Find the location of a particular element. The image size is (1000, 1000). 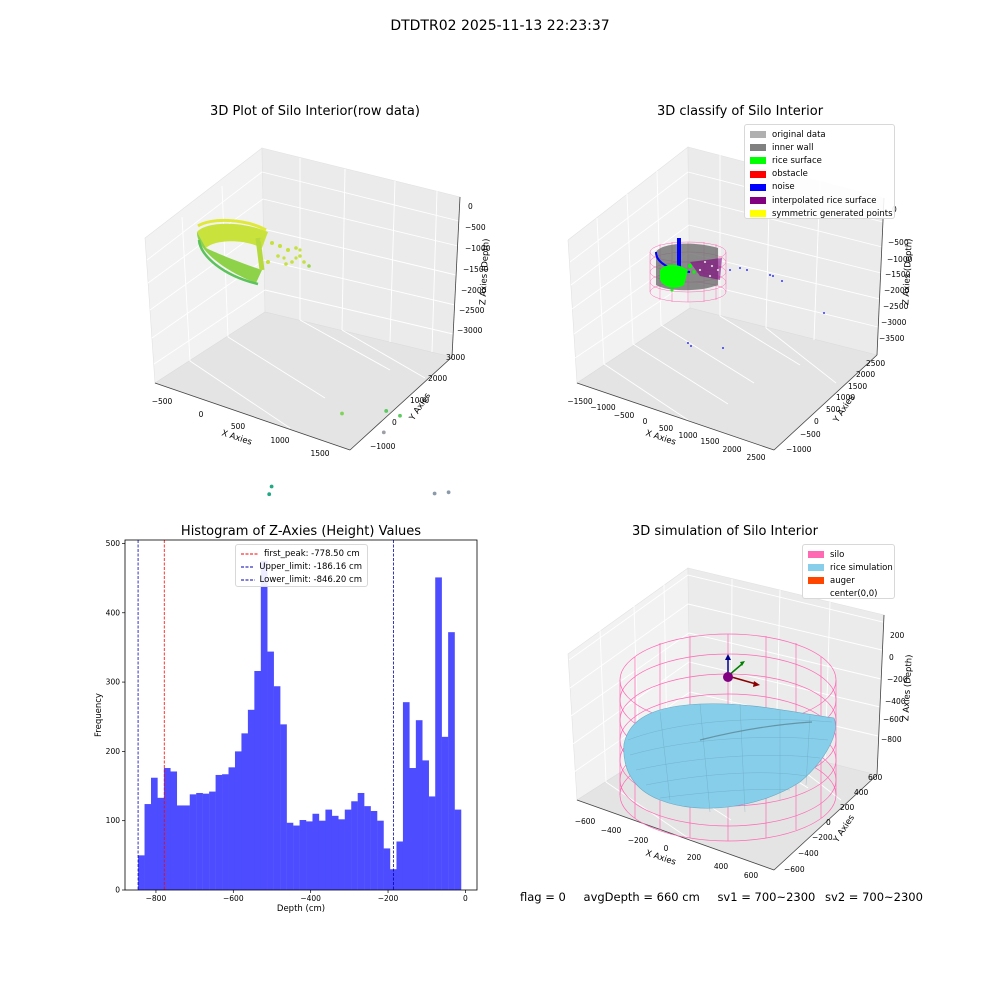

panel1-xtick: 1500 is located at coordinates (319, 453).